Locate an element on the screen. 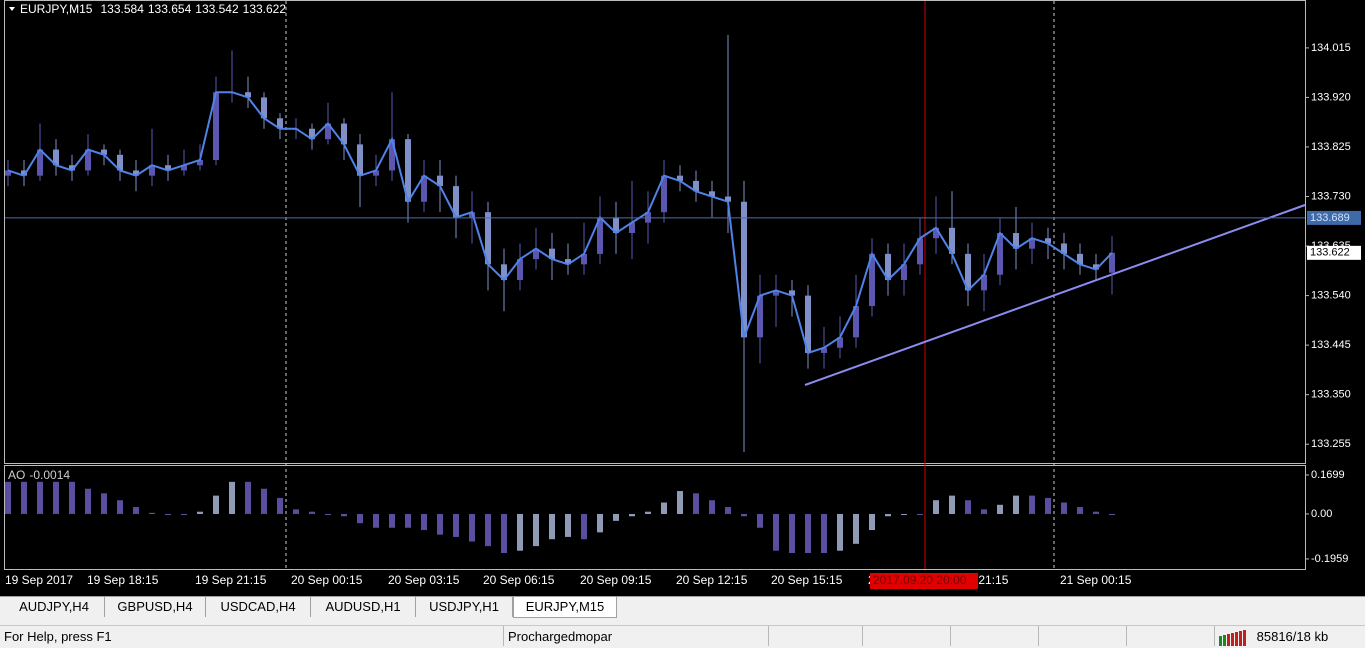 The height and width of the screenshot is (648, 1365). signal-icon is located at coordinates (1232, 637).